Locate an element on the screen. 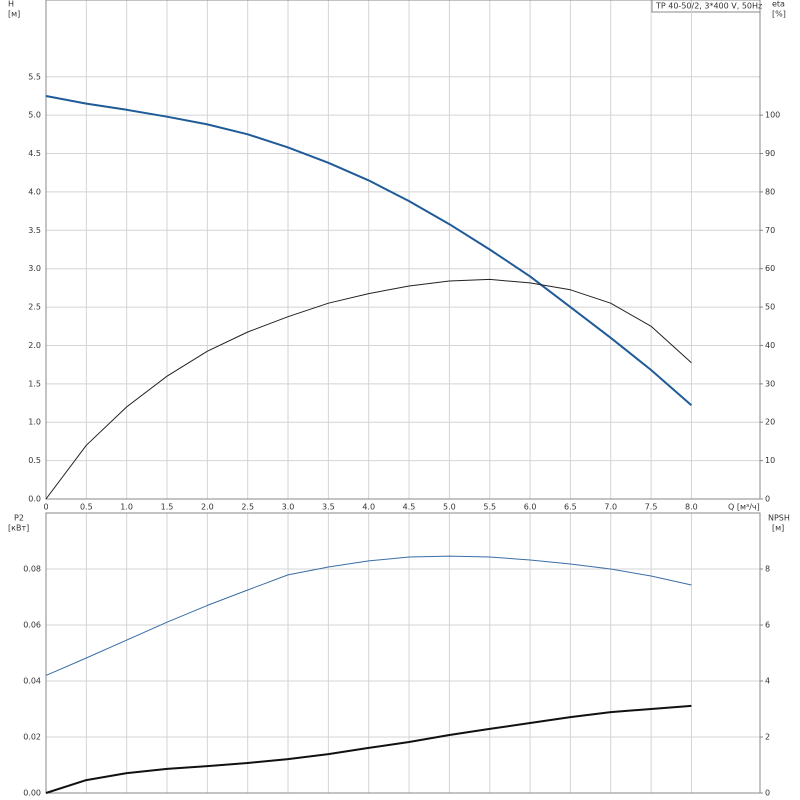  y-tick-label: 4.0 is located at coordinates (34, 191).